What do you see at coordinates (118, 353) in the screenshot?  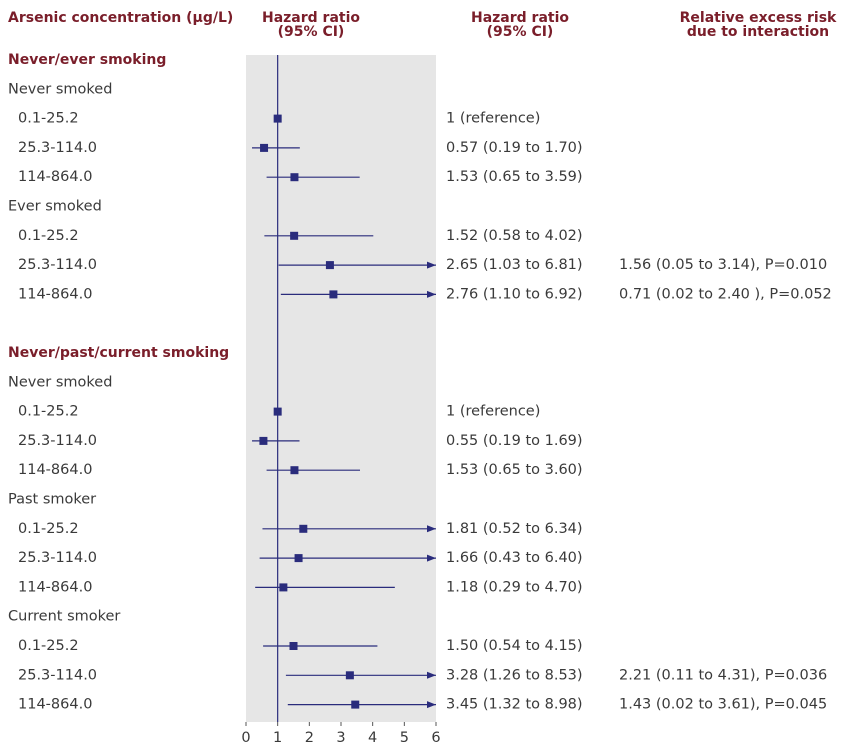 I see `section-heading: Never/past/current smoking` at bounding box center [118, 353].